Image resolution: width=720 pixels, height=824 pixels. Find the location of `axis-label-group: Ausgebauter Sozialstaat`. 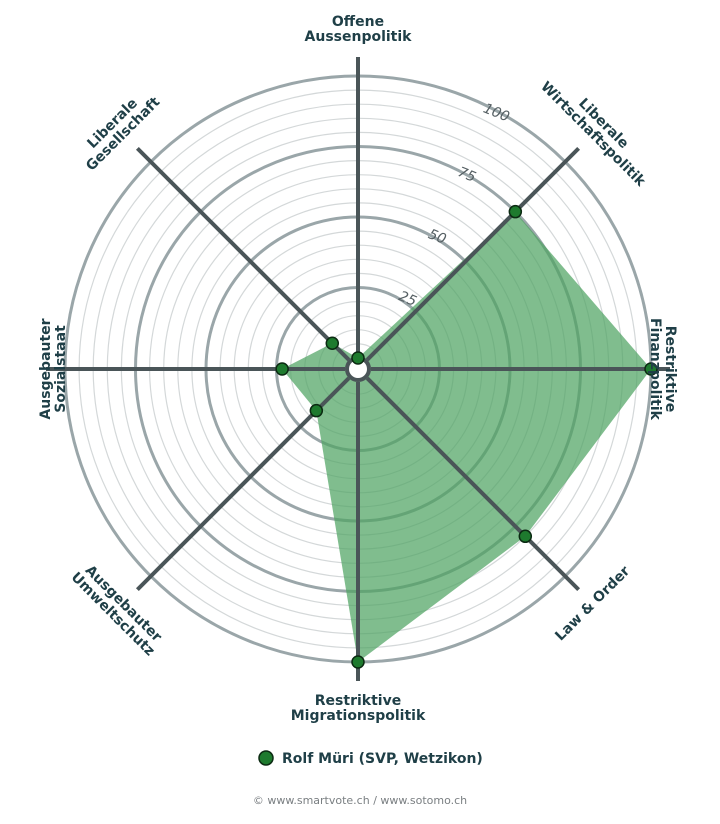

axis-label-group: Ausgebauter Sozialstaat is located at coordinates (53, 368).